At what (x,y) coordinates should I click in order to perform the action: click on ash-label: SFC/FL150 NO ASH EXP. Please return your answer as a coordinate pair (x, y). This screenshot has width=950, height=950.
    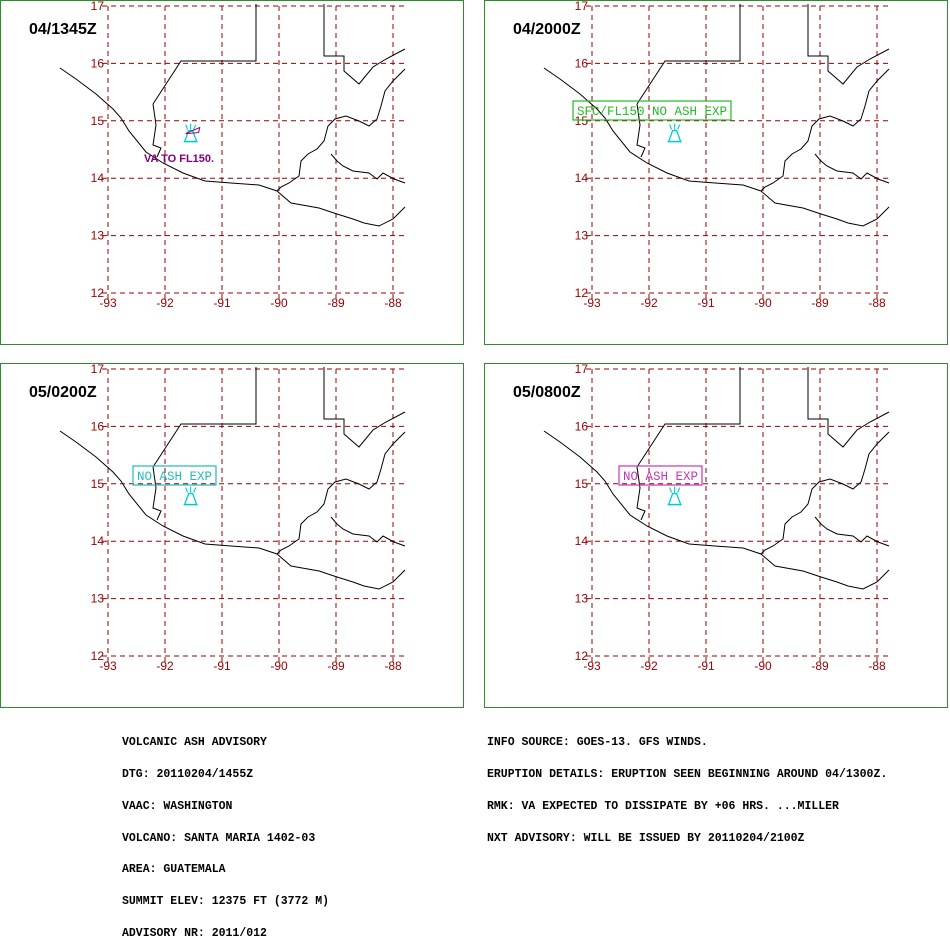
    Looking at the image, I should click on (652, 112).